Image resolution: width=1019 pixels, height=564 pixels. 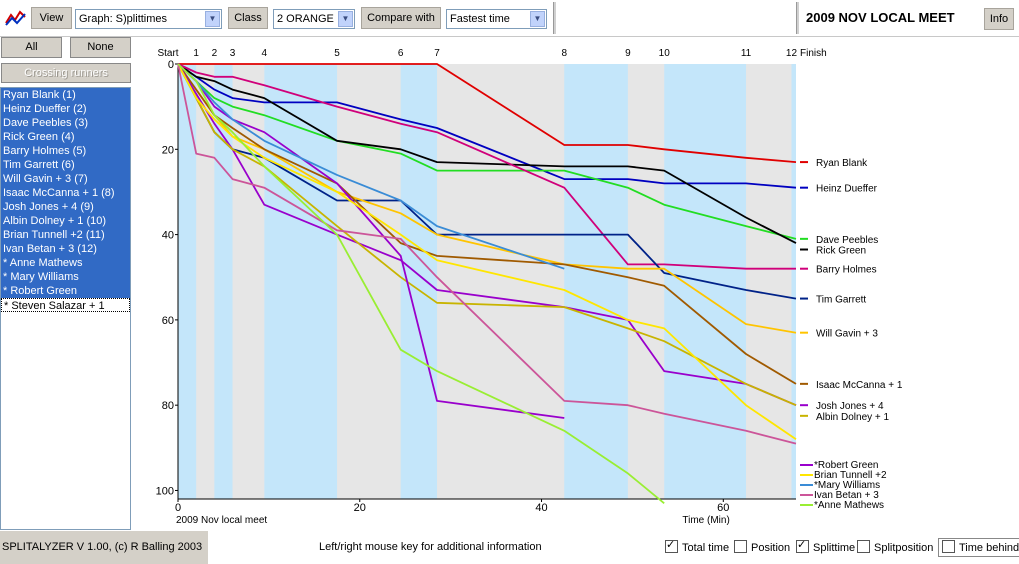 I want to click on option-splittime: Splittime, so click(x=826, y=546).